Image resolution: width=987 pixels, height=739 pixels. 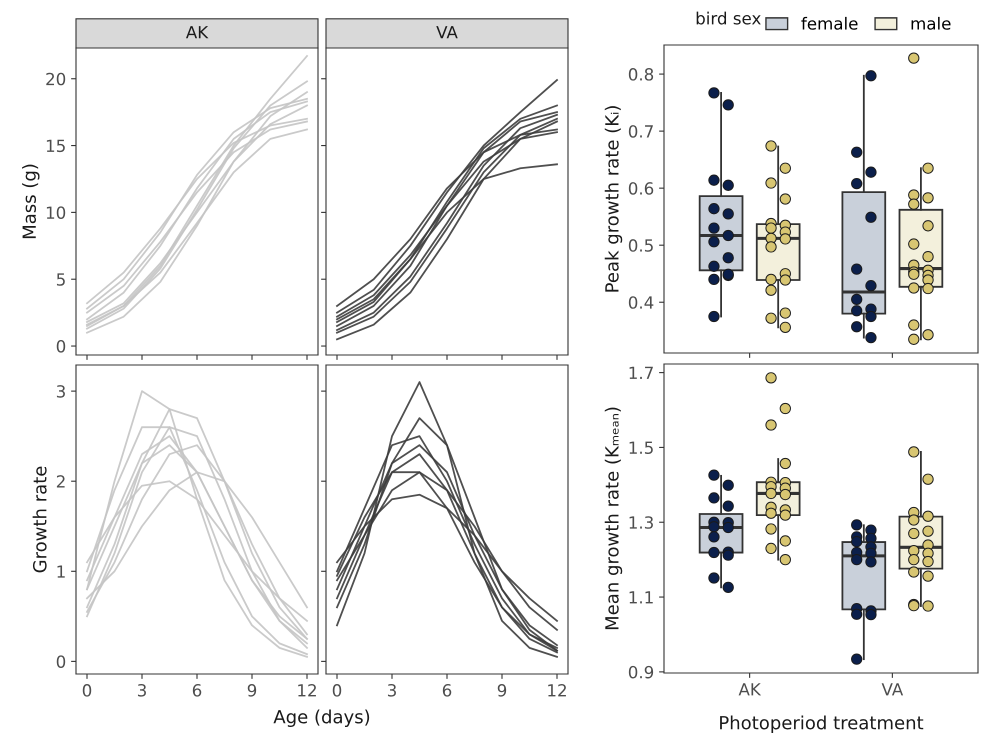 I want to click on legend-label: male, so click(x=931, y=23).